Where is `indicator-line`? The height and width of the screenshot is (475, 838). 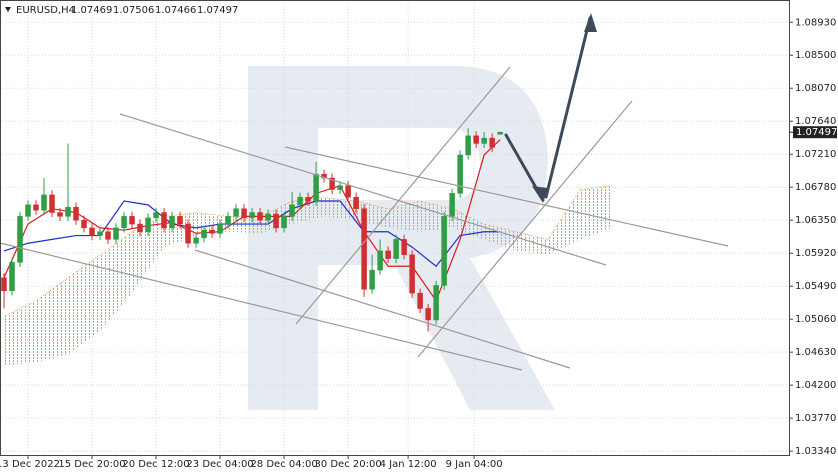 indicator-line is located at coordinates (252, 234).